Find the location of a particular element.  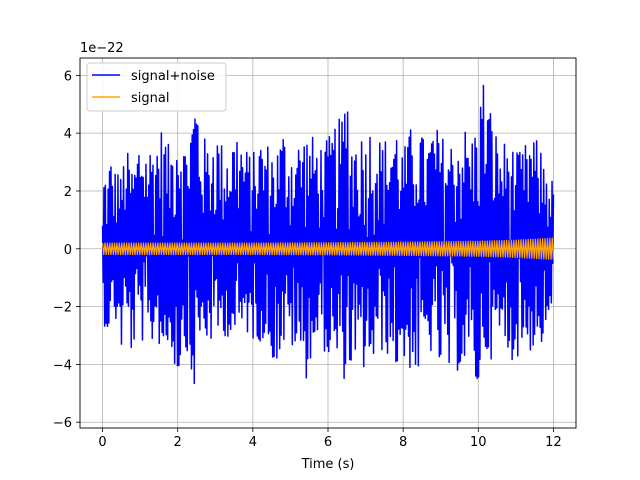

legend: signal+noise signal is located at coordinates (156, 87).